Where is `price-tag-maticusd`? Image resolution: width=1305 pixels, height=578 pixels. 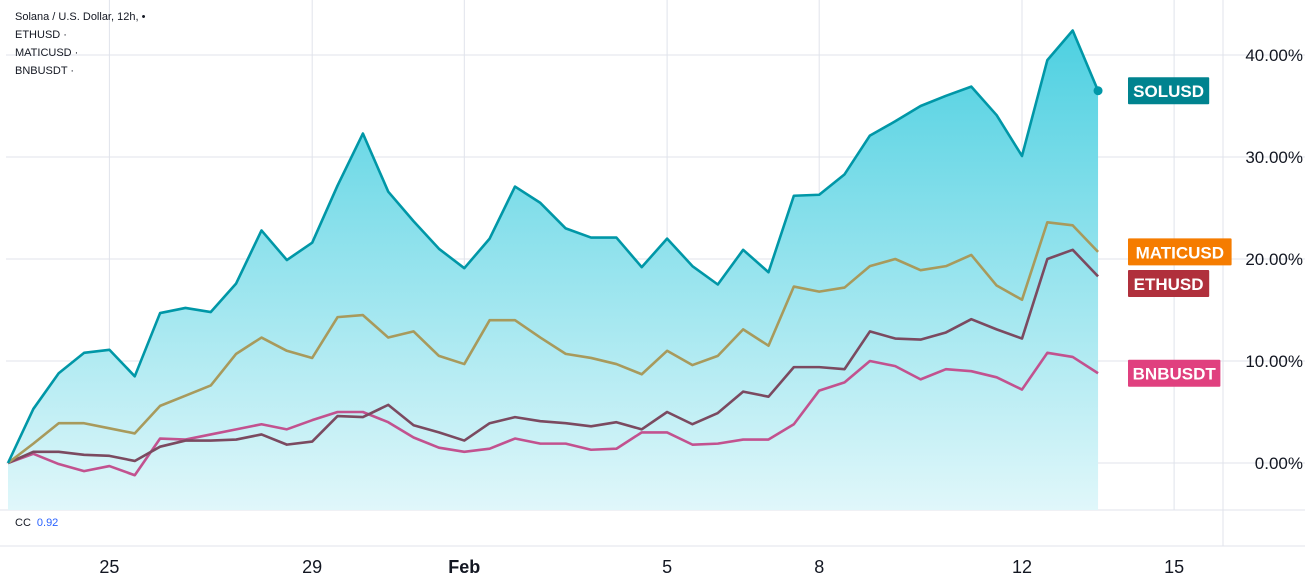
price-tag-maticusd is located at coordinates (1180, 252).